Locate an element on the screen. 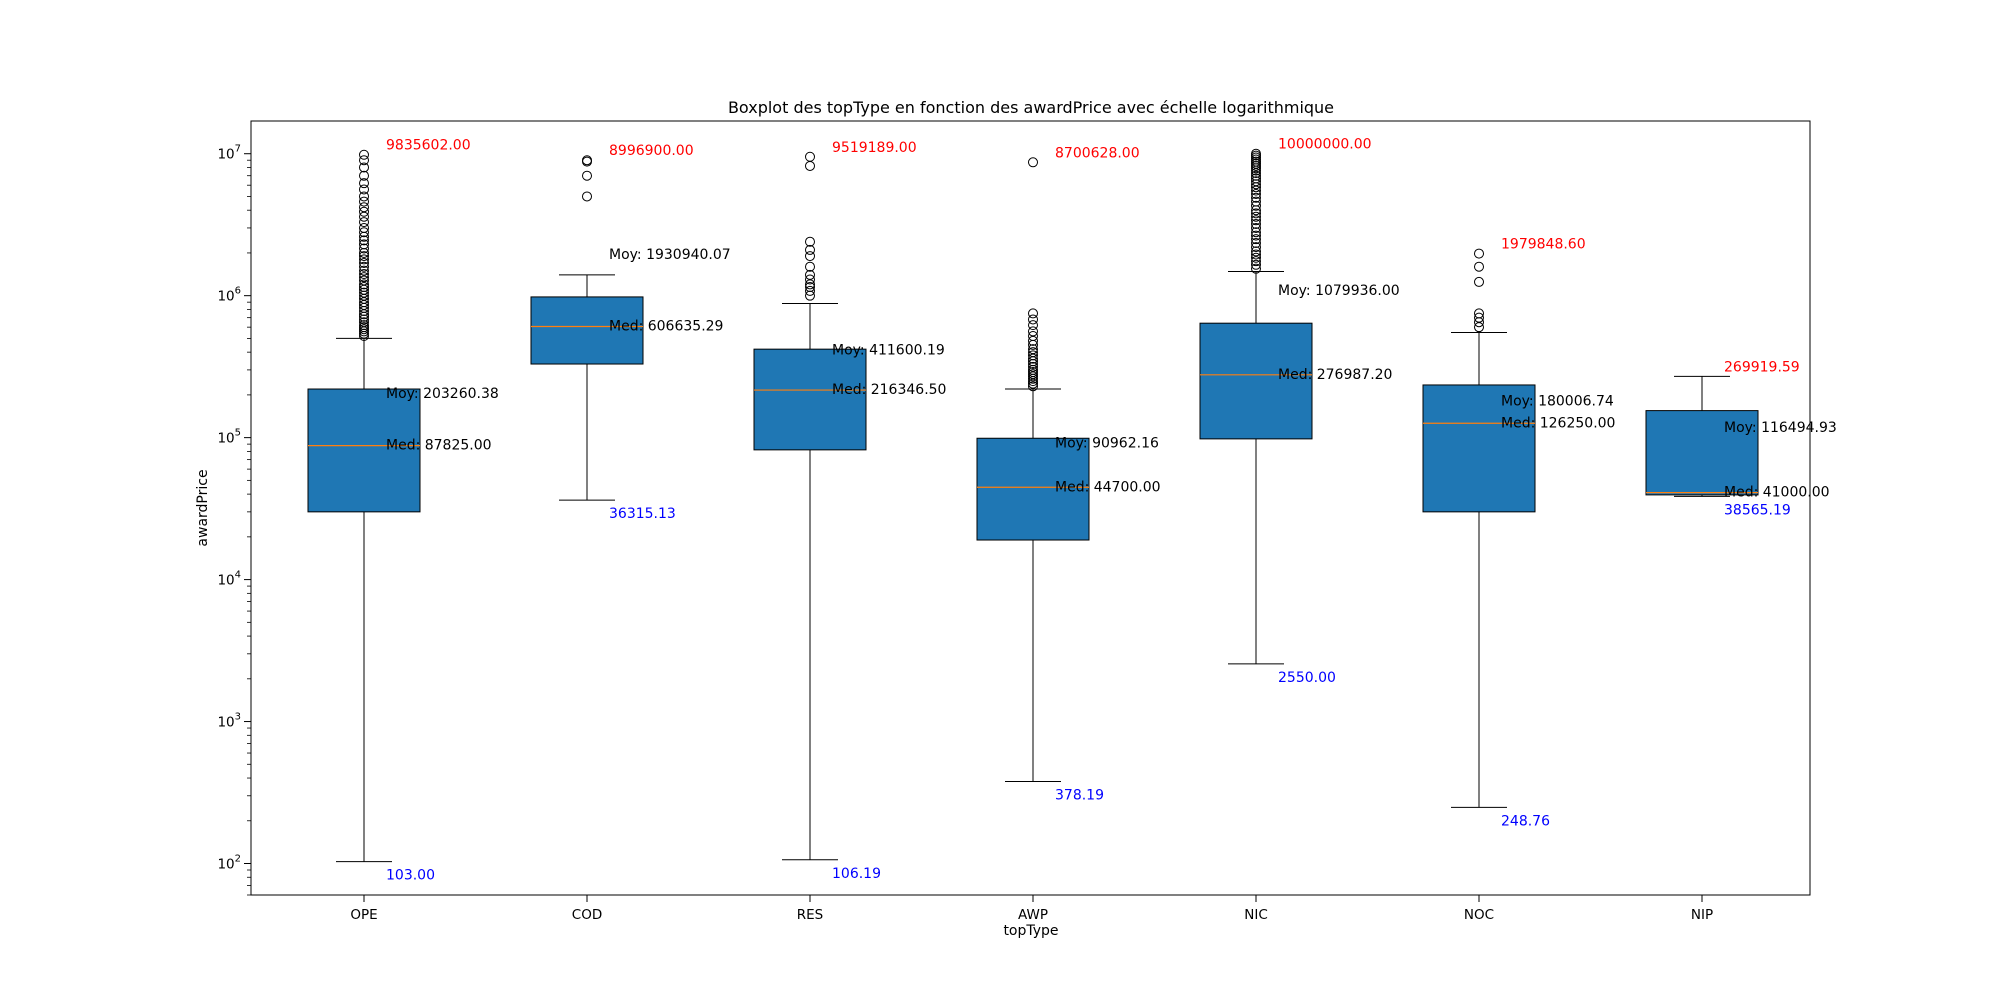  x-tick-label: RES is located at coordinates (810, 915).